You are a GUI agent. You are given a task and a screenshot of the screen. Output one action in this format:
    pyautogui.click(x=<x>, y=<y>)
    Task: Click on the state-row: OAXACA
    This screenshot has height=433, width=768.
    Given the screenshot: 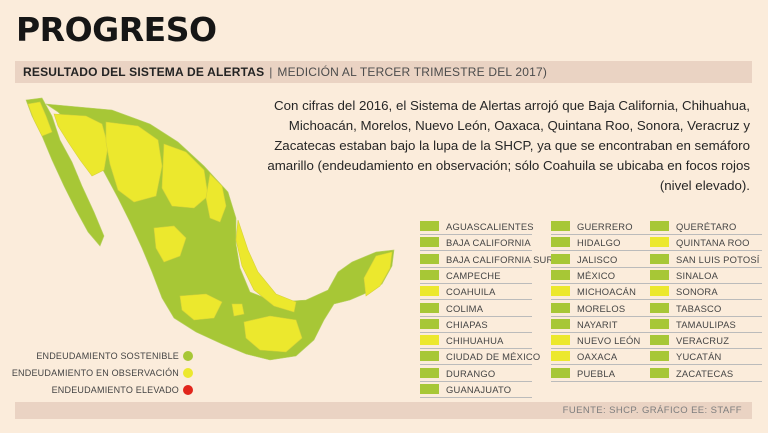 What is the action you would take?
    pyautogui.click(x=607, y=357)
    